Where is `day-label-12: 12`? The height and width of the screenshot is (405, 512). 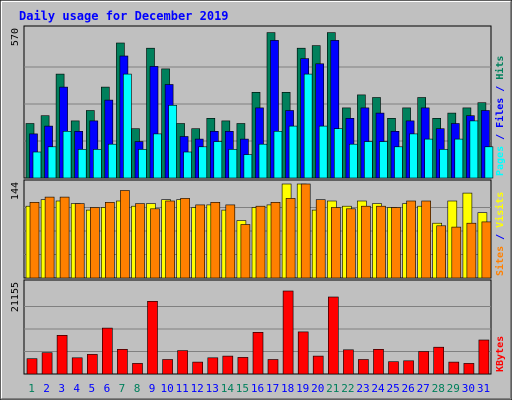
day-label-12: 12 is located at coordinates (197, 388).